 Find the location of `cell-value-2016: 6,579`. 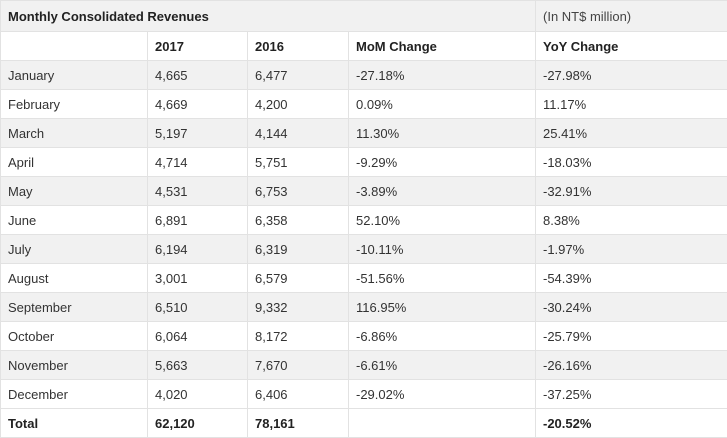

cell-value-2016: 6,579 is located at coordinates (298, 278).